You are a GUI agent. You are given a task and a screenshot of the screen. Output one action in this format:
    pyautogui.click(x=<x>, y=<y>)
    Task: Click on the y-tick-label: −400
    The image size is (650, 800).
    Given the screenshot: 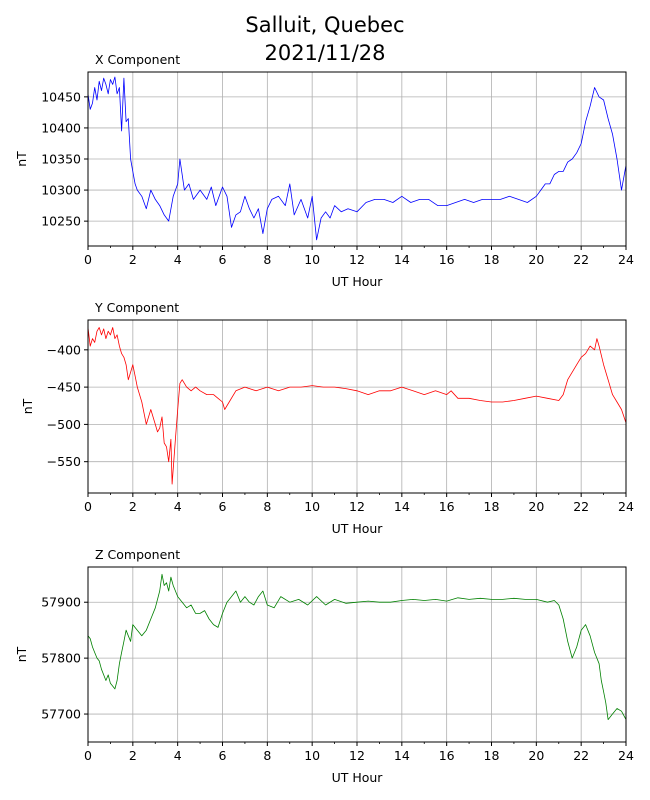 What is the action you would take?
    pyautogui.click(x=64, y=349)
    